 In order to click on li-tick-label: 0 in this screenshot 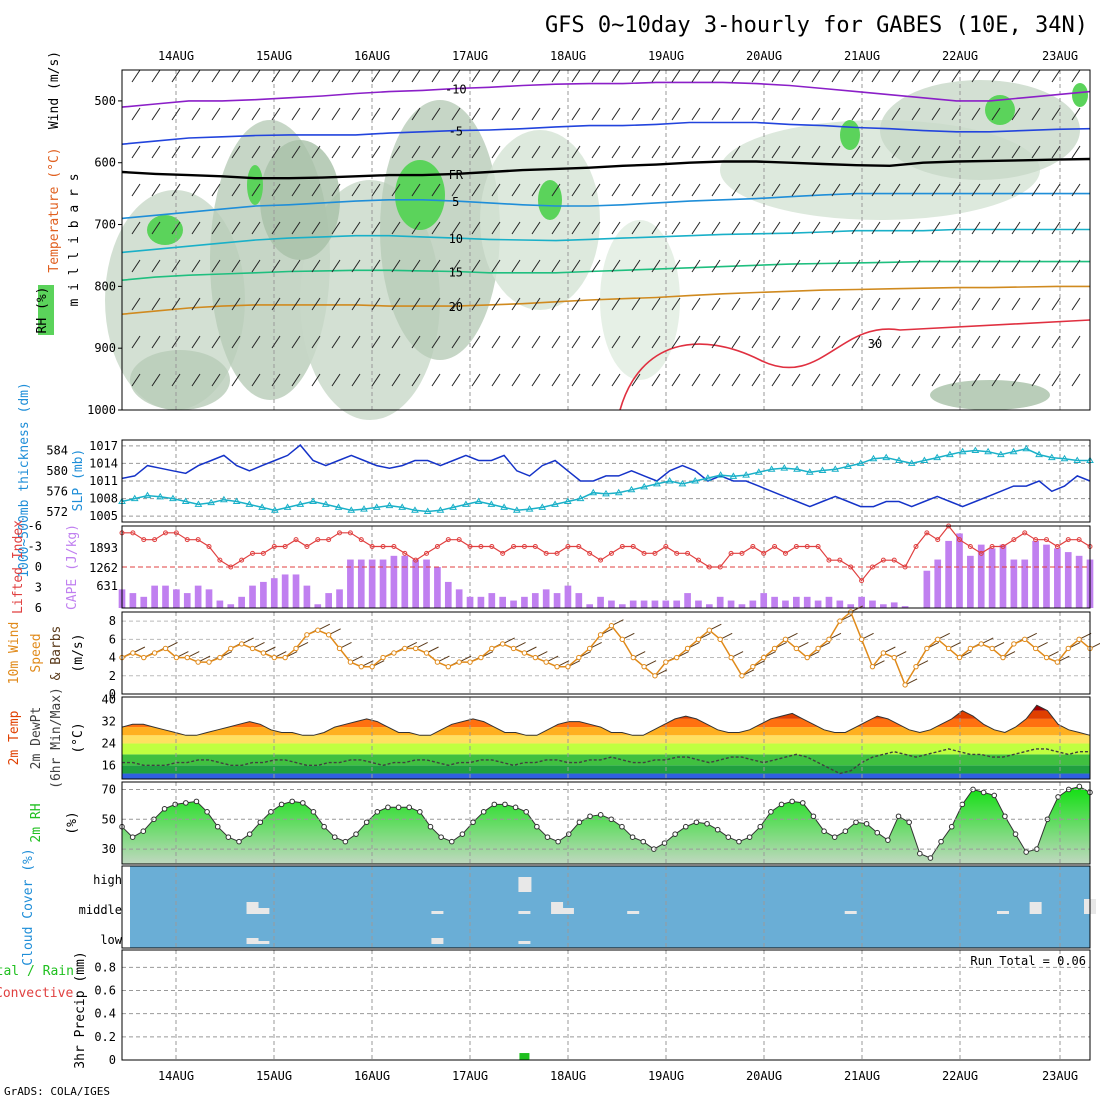, I will do `click(38, 567)`.